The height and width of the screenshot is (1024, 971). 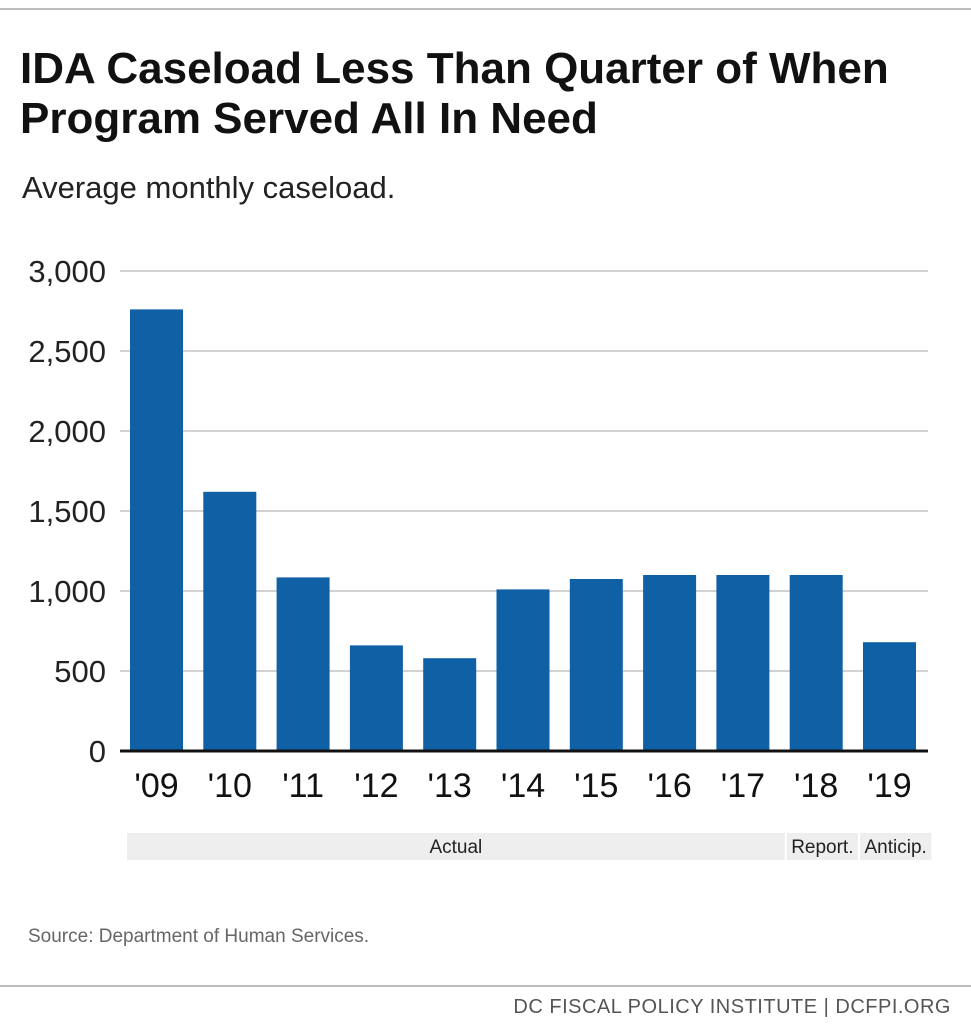 I want to click on x-tick-label: '09, so click(x=156, y=786).